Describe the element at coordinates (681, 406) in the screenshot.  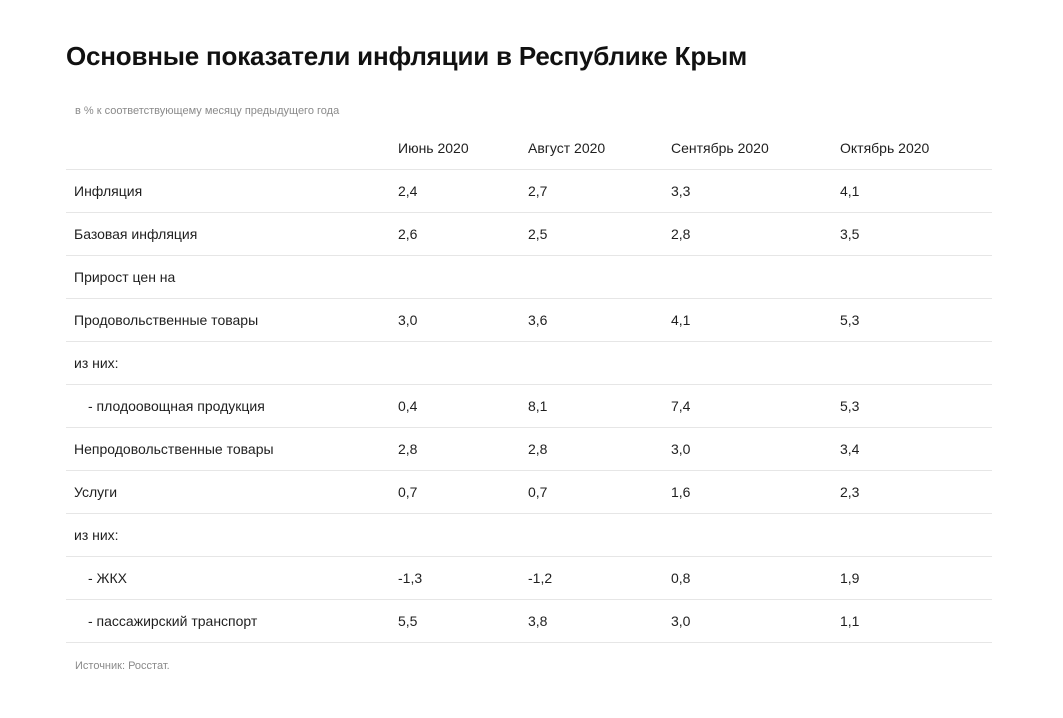
I see `table-cell: 7,4` at that location.